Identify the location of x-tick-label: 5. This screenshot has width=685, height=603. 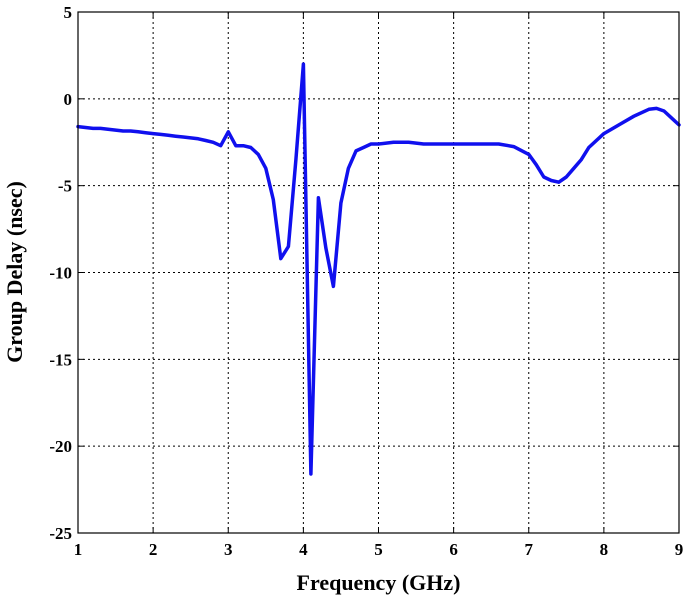
(378, 549).